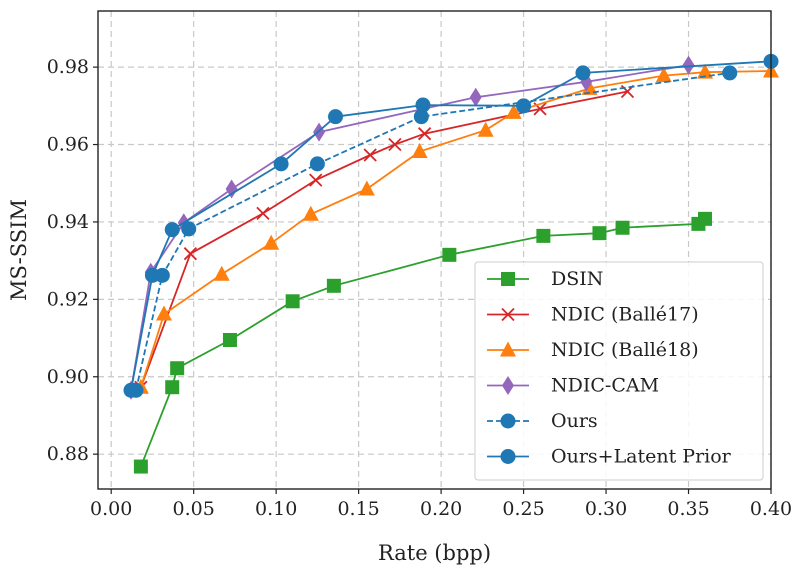 This screenshot has width=805, height=576. I want to click on x-tick-label: 0.05, so click(194, 509).